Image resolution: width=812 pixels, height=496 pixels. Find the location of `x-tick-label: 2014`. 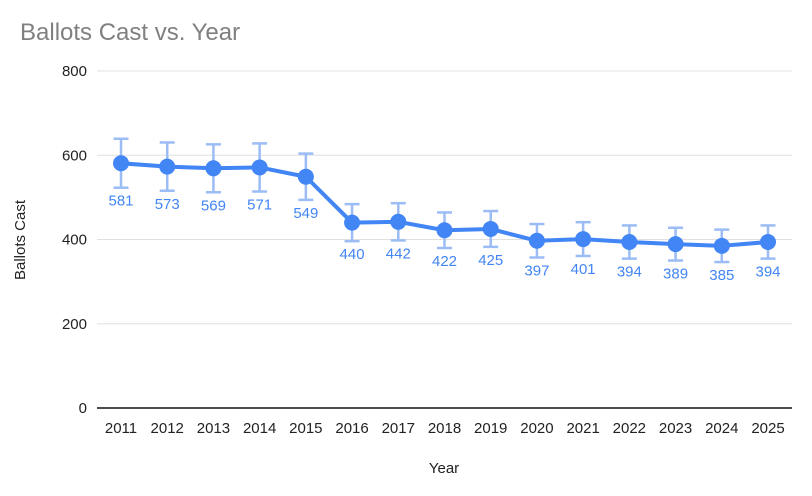

x-tick-label: 2014 is located at coordinates (259, 428).